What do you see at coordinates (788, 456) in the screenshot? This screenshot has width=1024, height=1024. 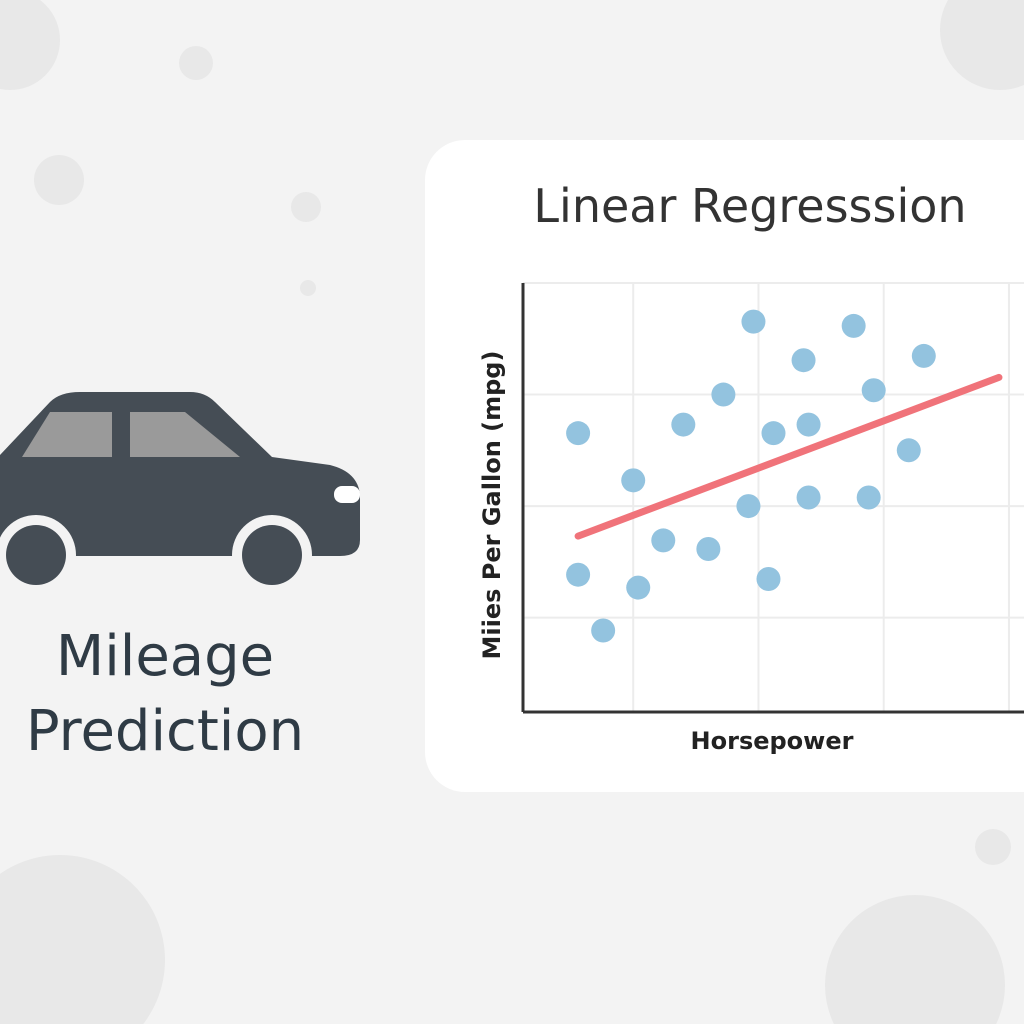 I see `regression-line` at bounding box center [788, 456].